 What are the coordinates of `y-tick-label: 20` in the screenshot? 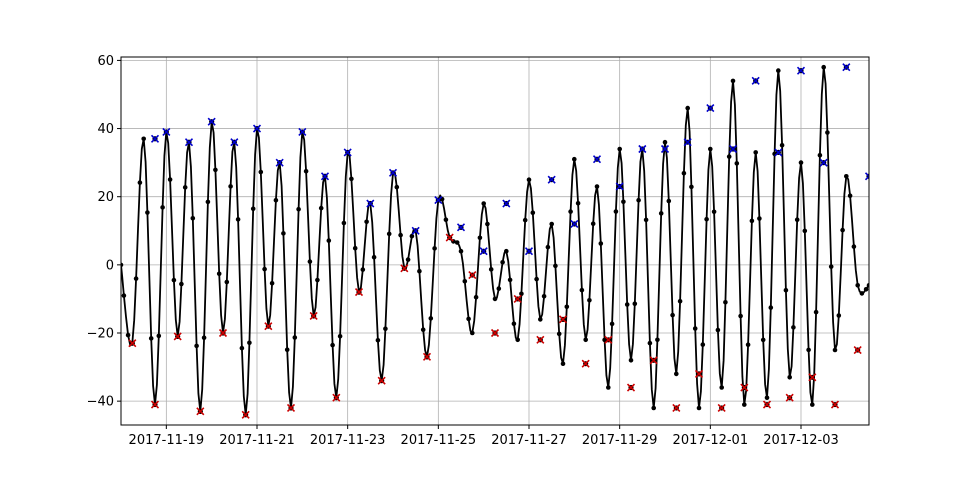 It's located at (105, 197).